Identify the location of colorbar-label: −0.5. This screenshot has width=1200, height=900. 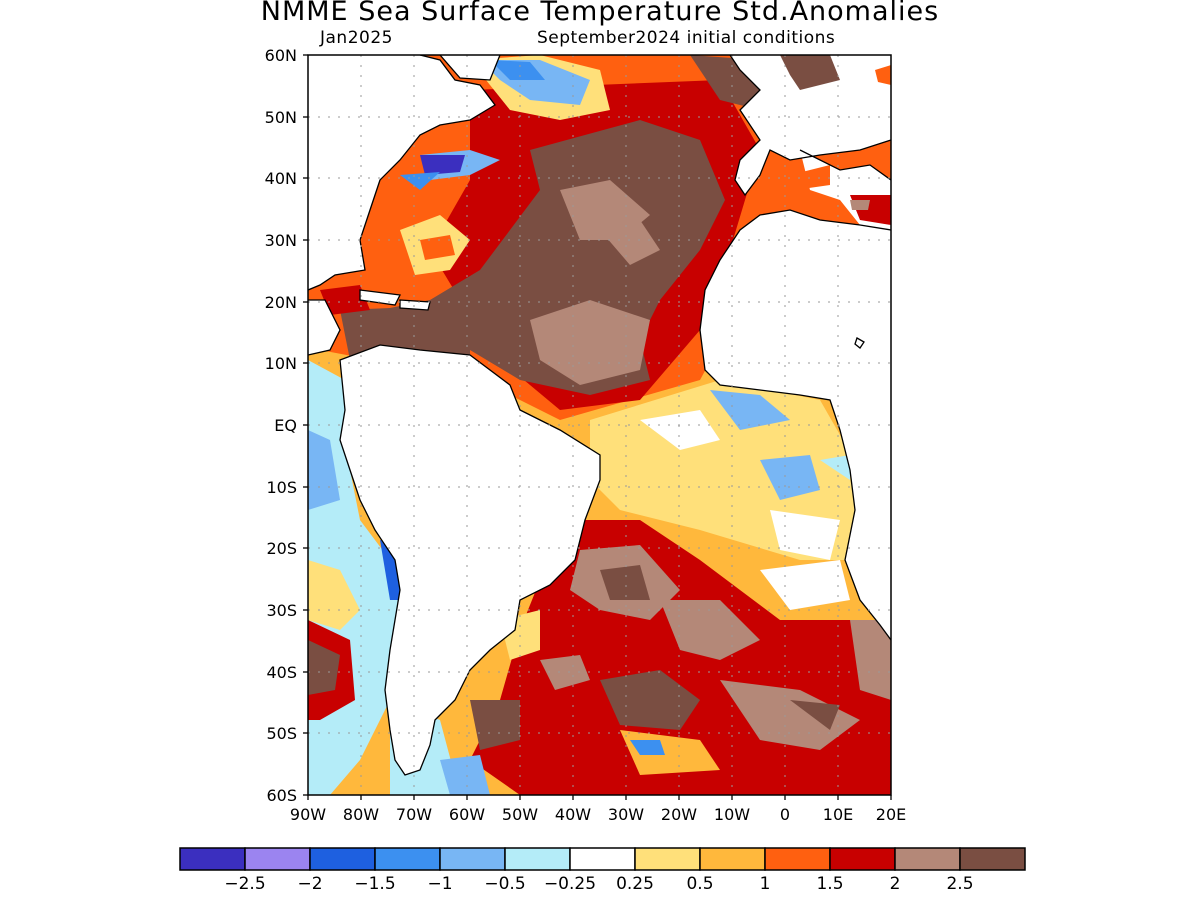
(504, 884).